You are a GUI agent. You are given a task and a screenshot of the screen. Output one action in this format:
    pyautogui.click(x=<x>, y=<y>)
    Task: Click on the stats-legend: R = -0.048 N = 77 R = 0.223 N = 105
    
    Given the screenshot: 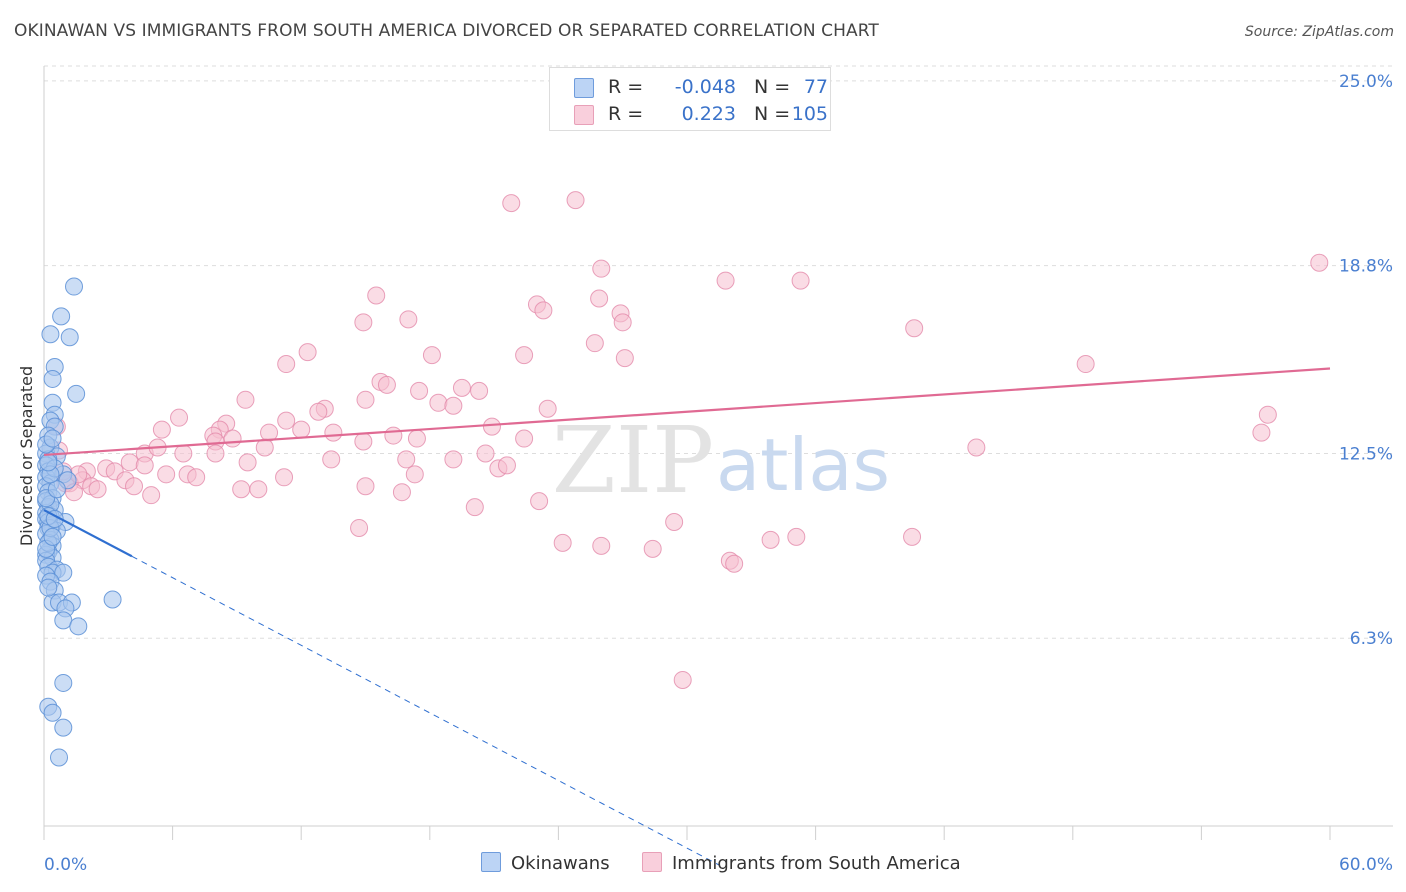 What is the action you would take?
    pyautogui.click(x=690, y=99)
    